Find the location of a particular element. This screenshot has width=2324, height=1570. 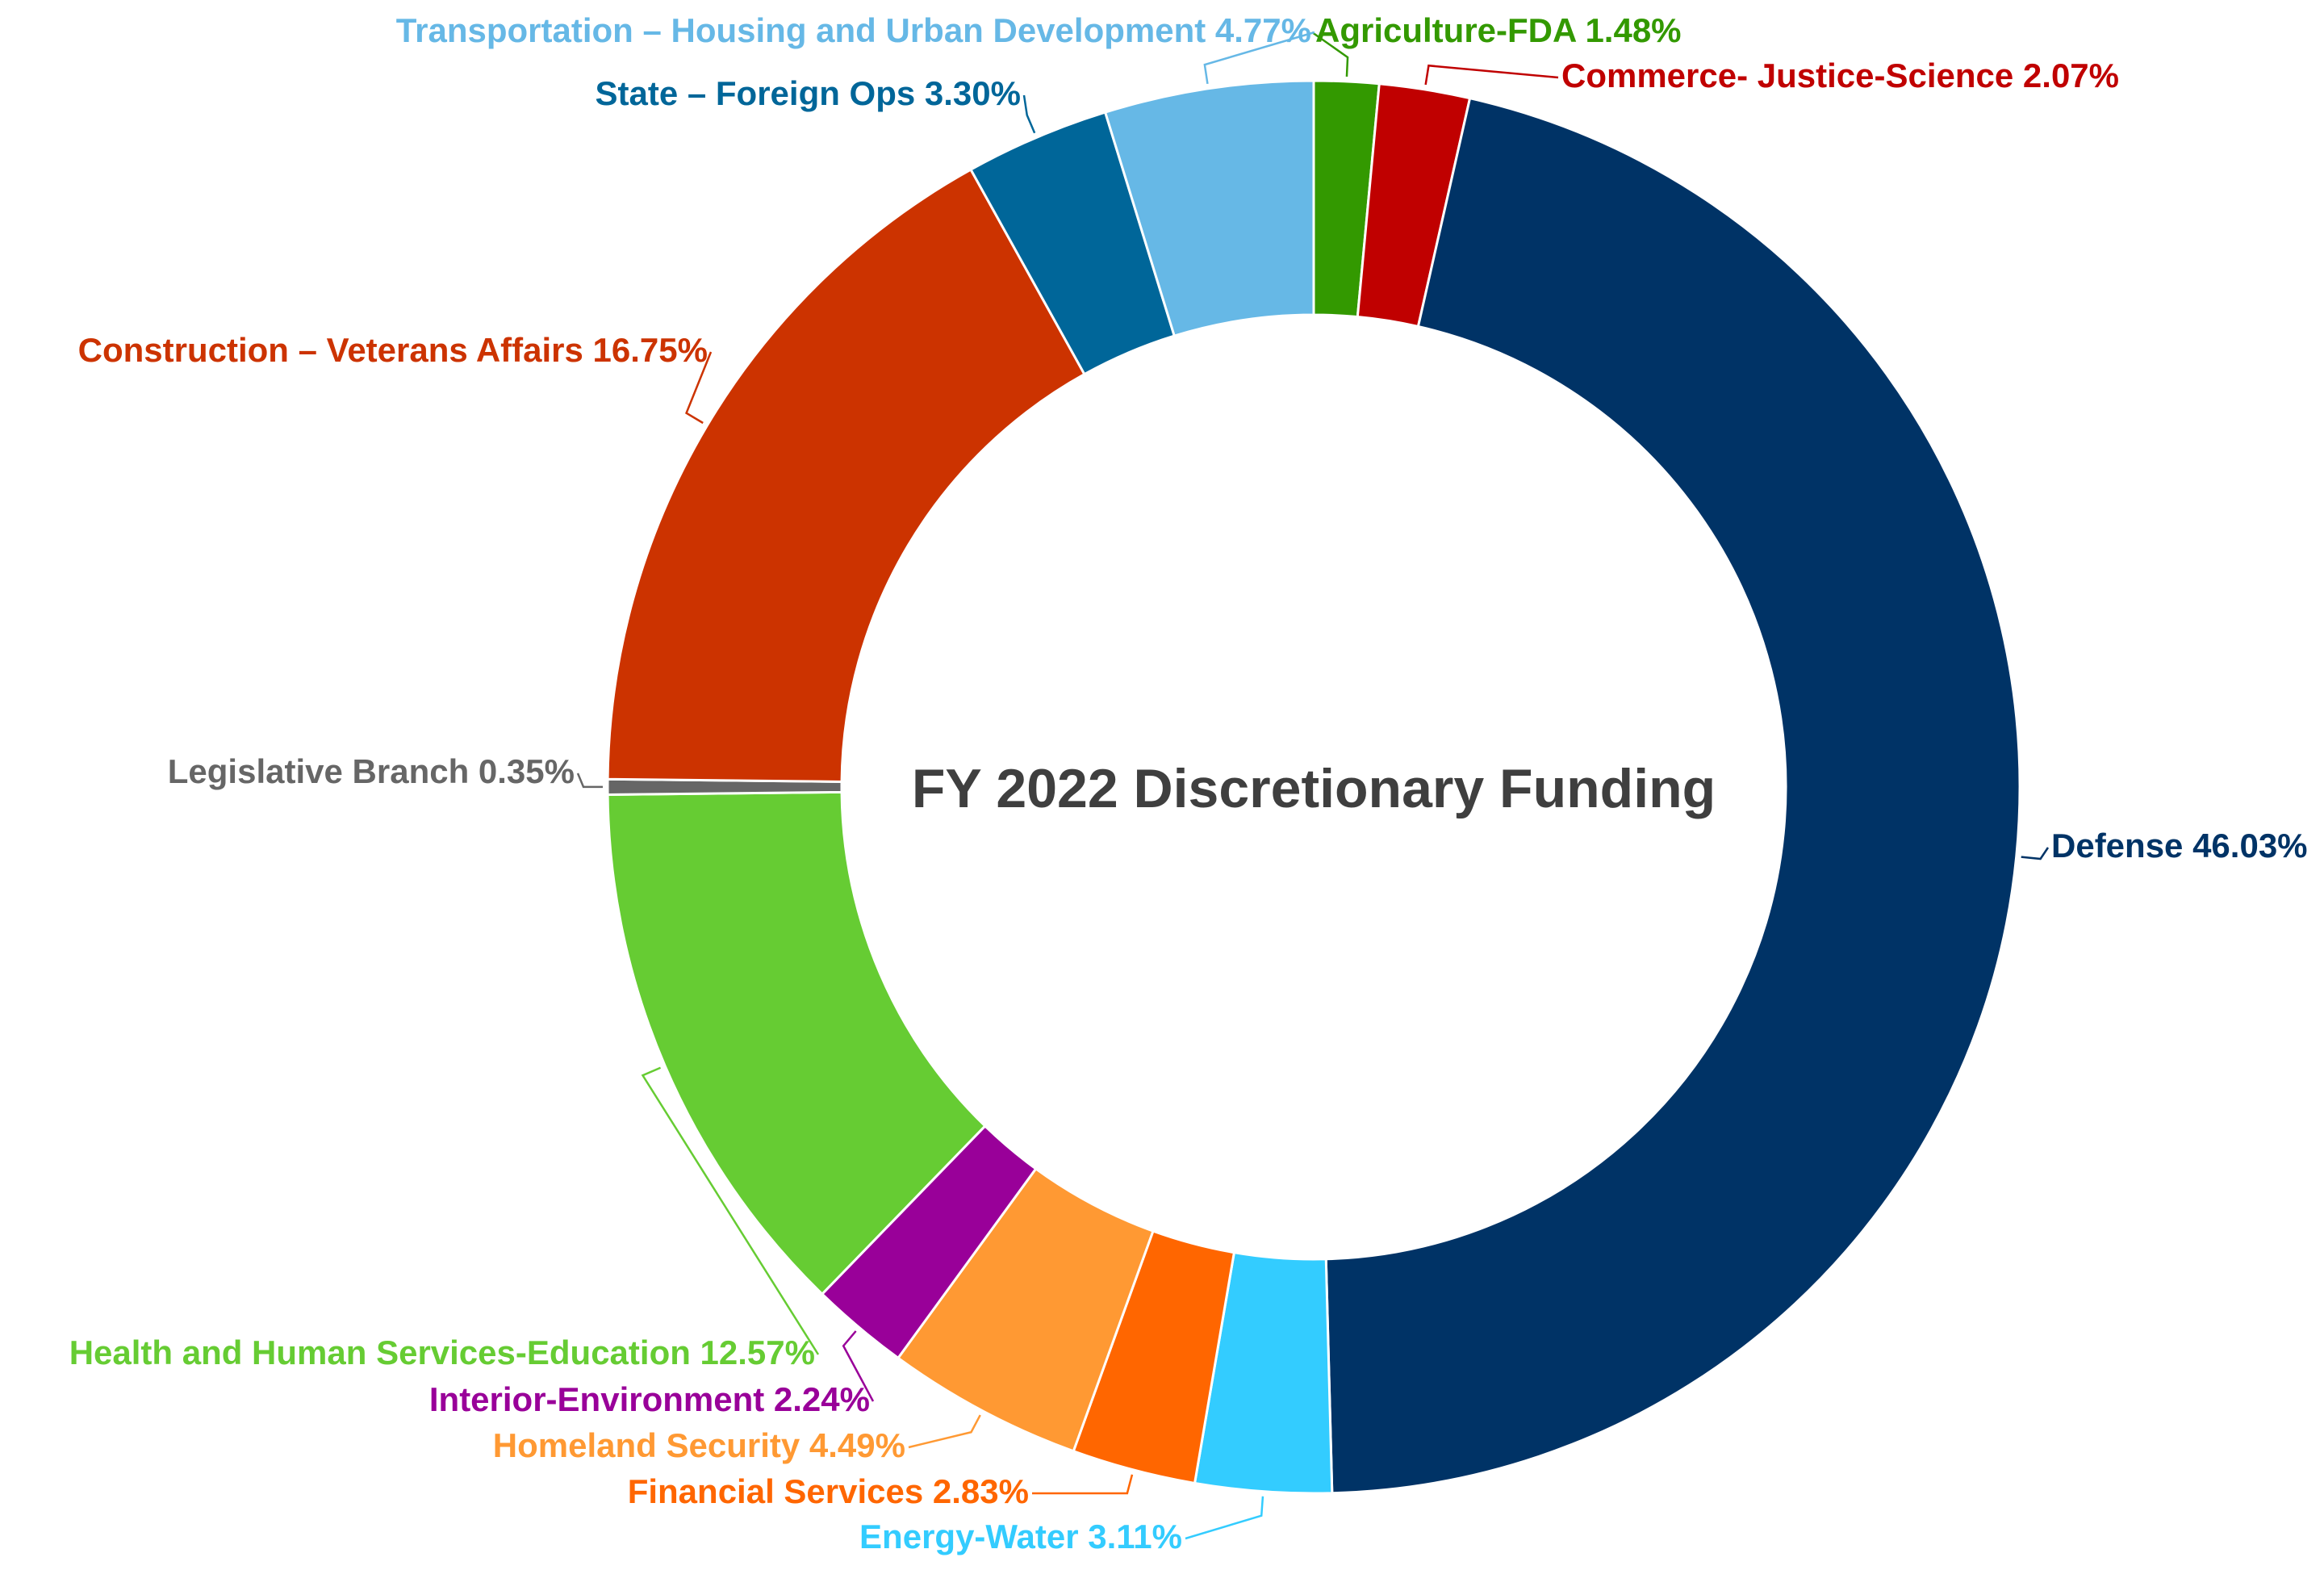

slice-label-financial-services: Financial Services 2.83% is located at coordinates (828, 1491).